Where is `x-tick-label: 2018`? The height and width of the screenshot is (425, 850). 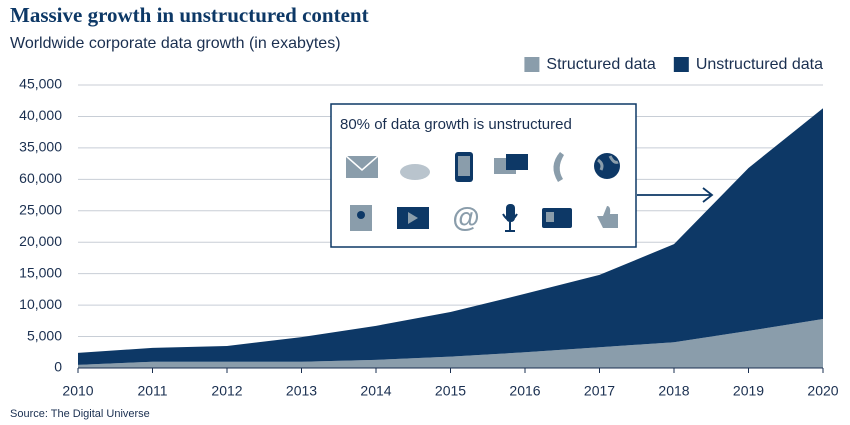 x-tick-label: 2018 is located at coordinates (673, 391).